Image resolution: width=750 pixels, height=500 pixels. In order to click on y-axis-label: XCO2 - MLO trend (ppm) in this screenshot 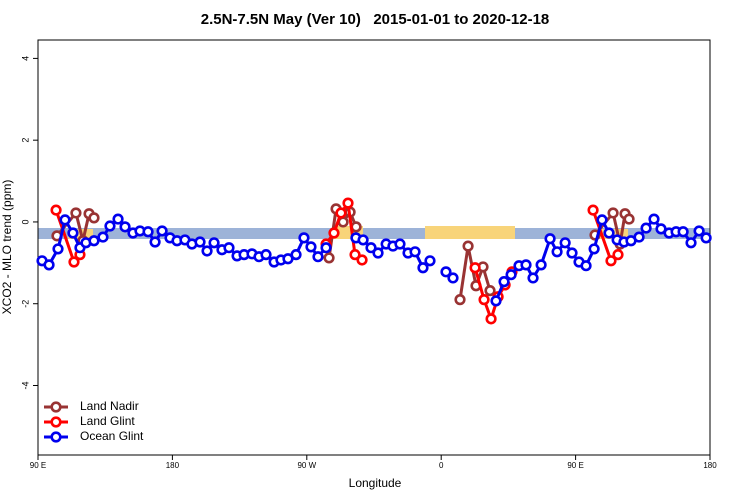, I will do `click(7, 247)`.